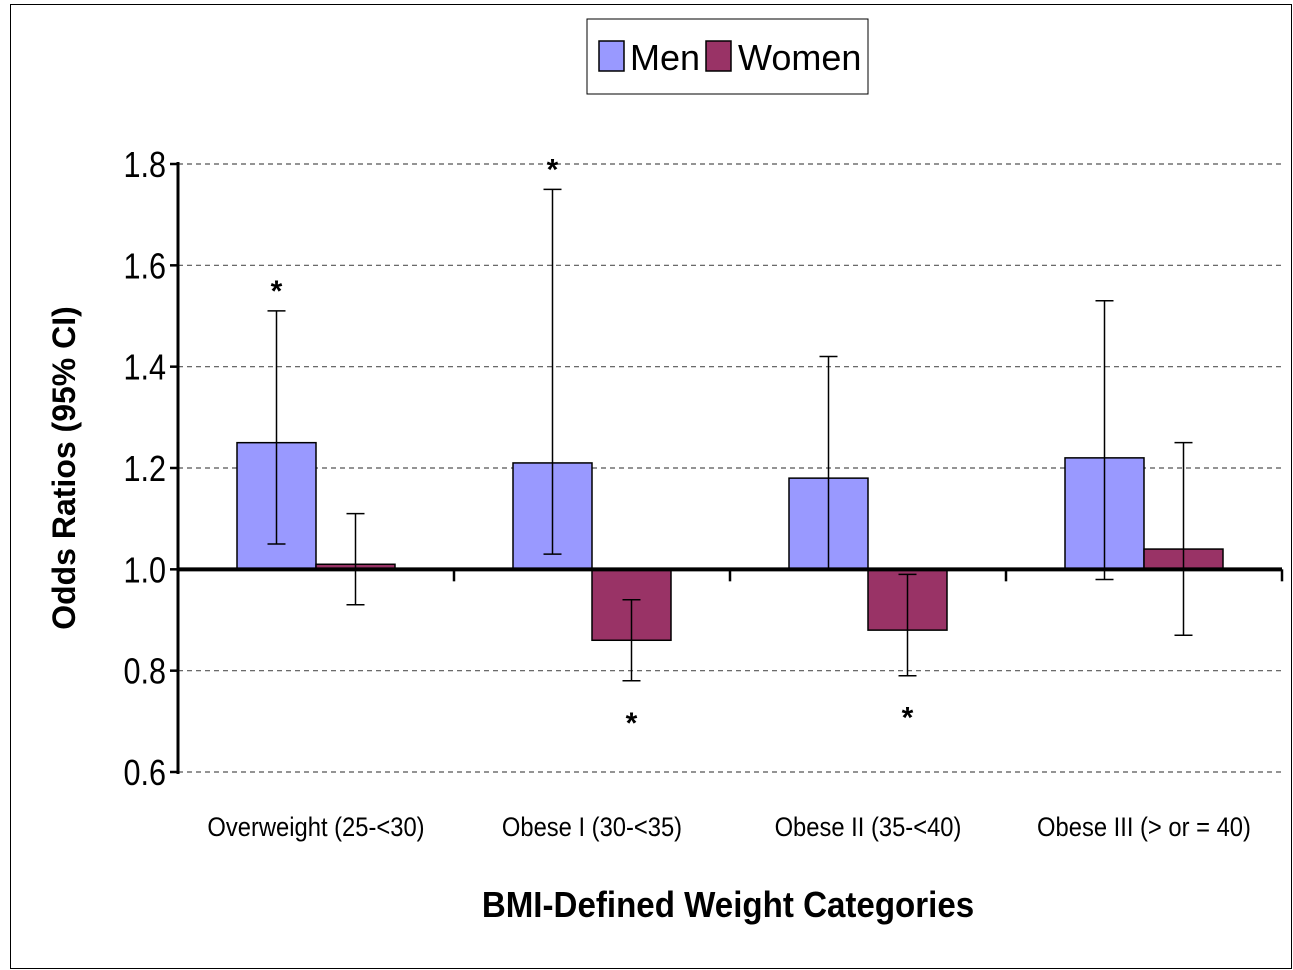  Describe the element at coordinates (144, 672) in the screenshot. I see `y-tick-label: 0.8` at that location.